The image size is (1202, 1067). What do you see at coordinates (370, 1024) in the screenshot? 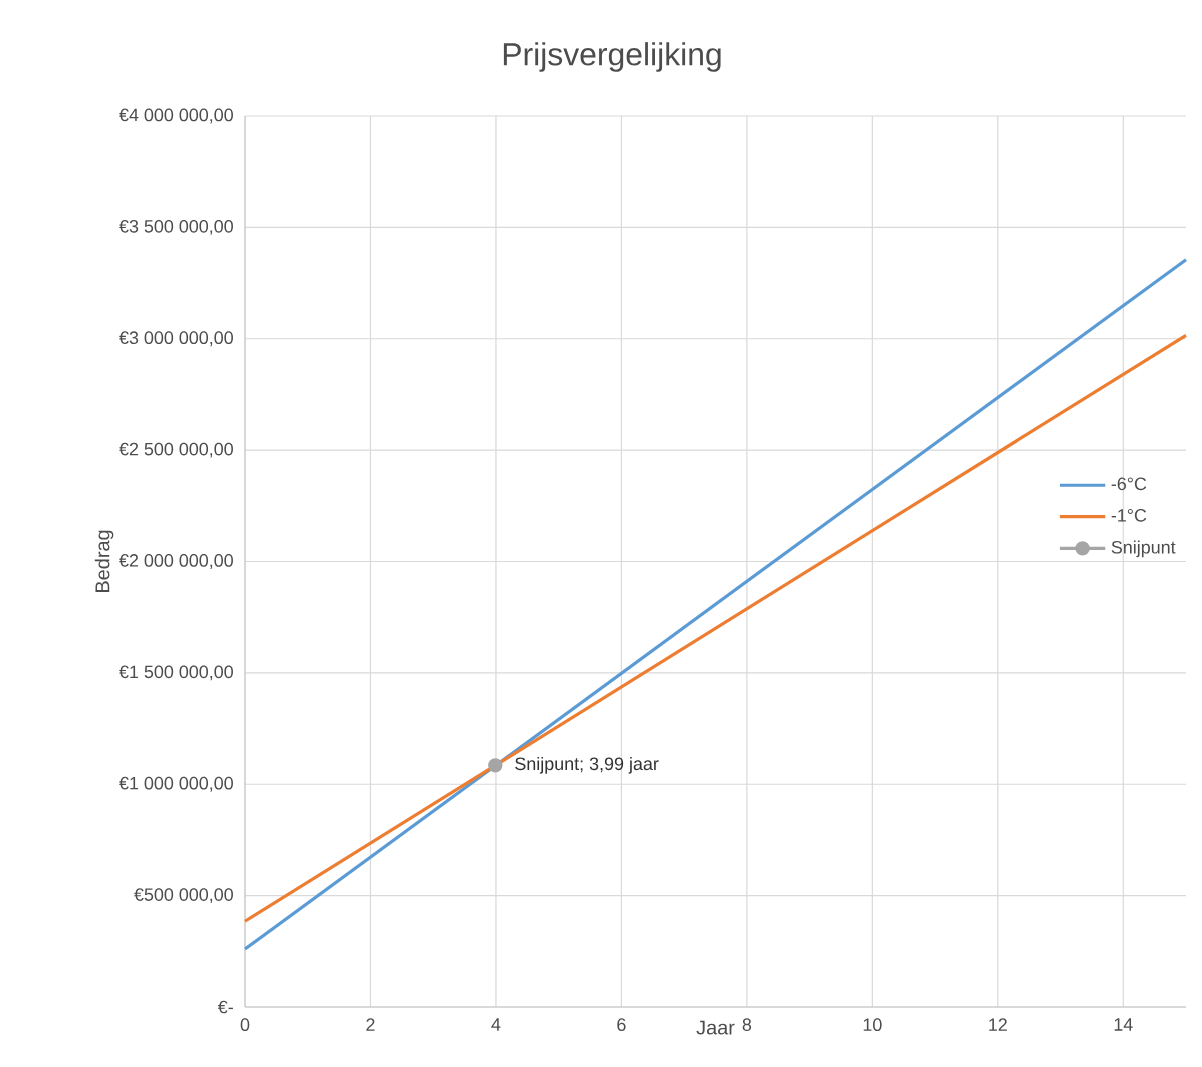
I see `x-tick-label: 2` at bounding box center [370, 1024].